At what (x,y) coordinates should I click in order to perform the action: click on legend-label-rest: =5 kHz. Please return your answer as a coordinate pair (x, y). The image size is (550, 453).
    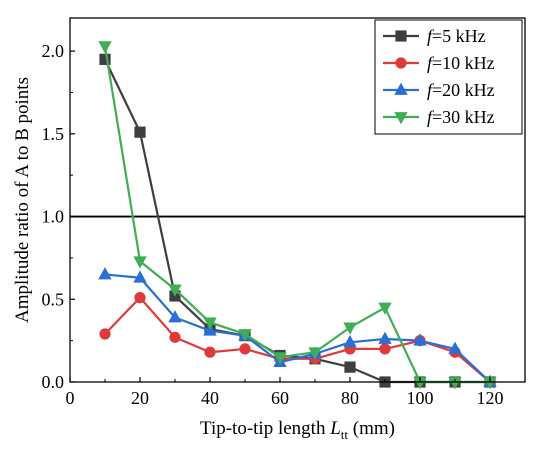
    Looking at the image, I should click on (459, 36).